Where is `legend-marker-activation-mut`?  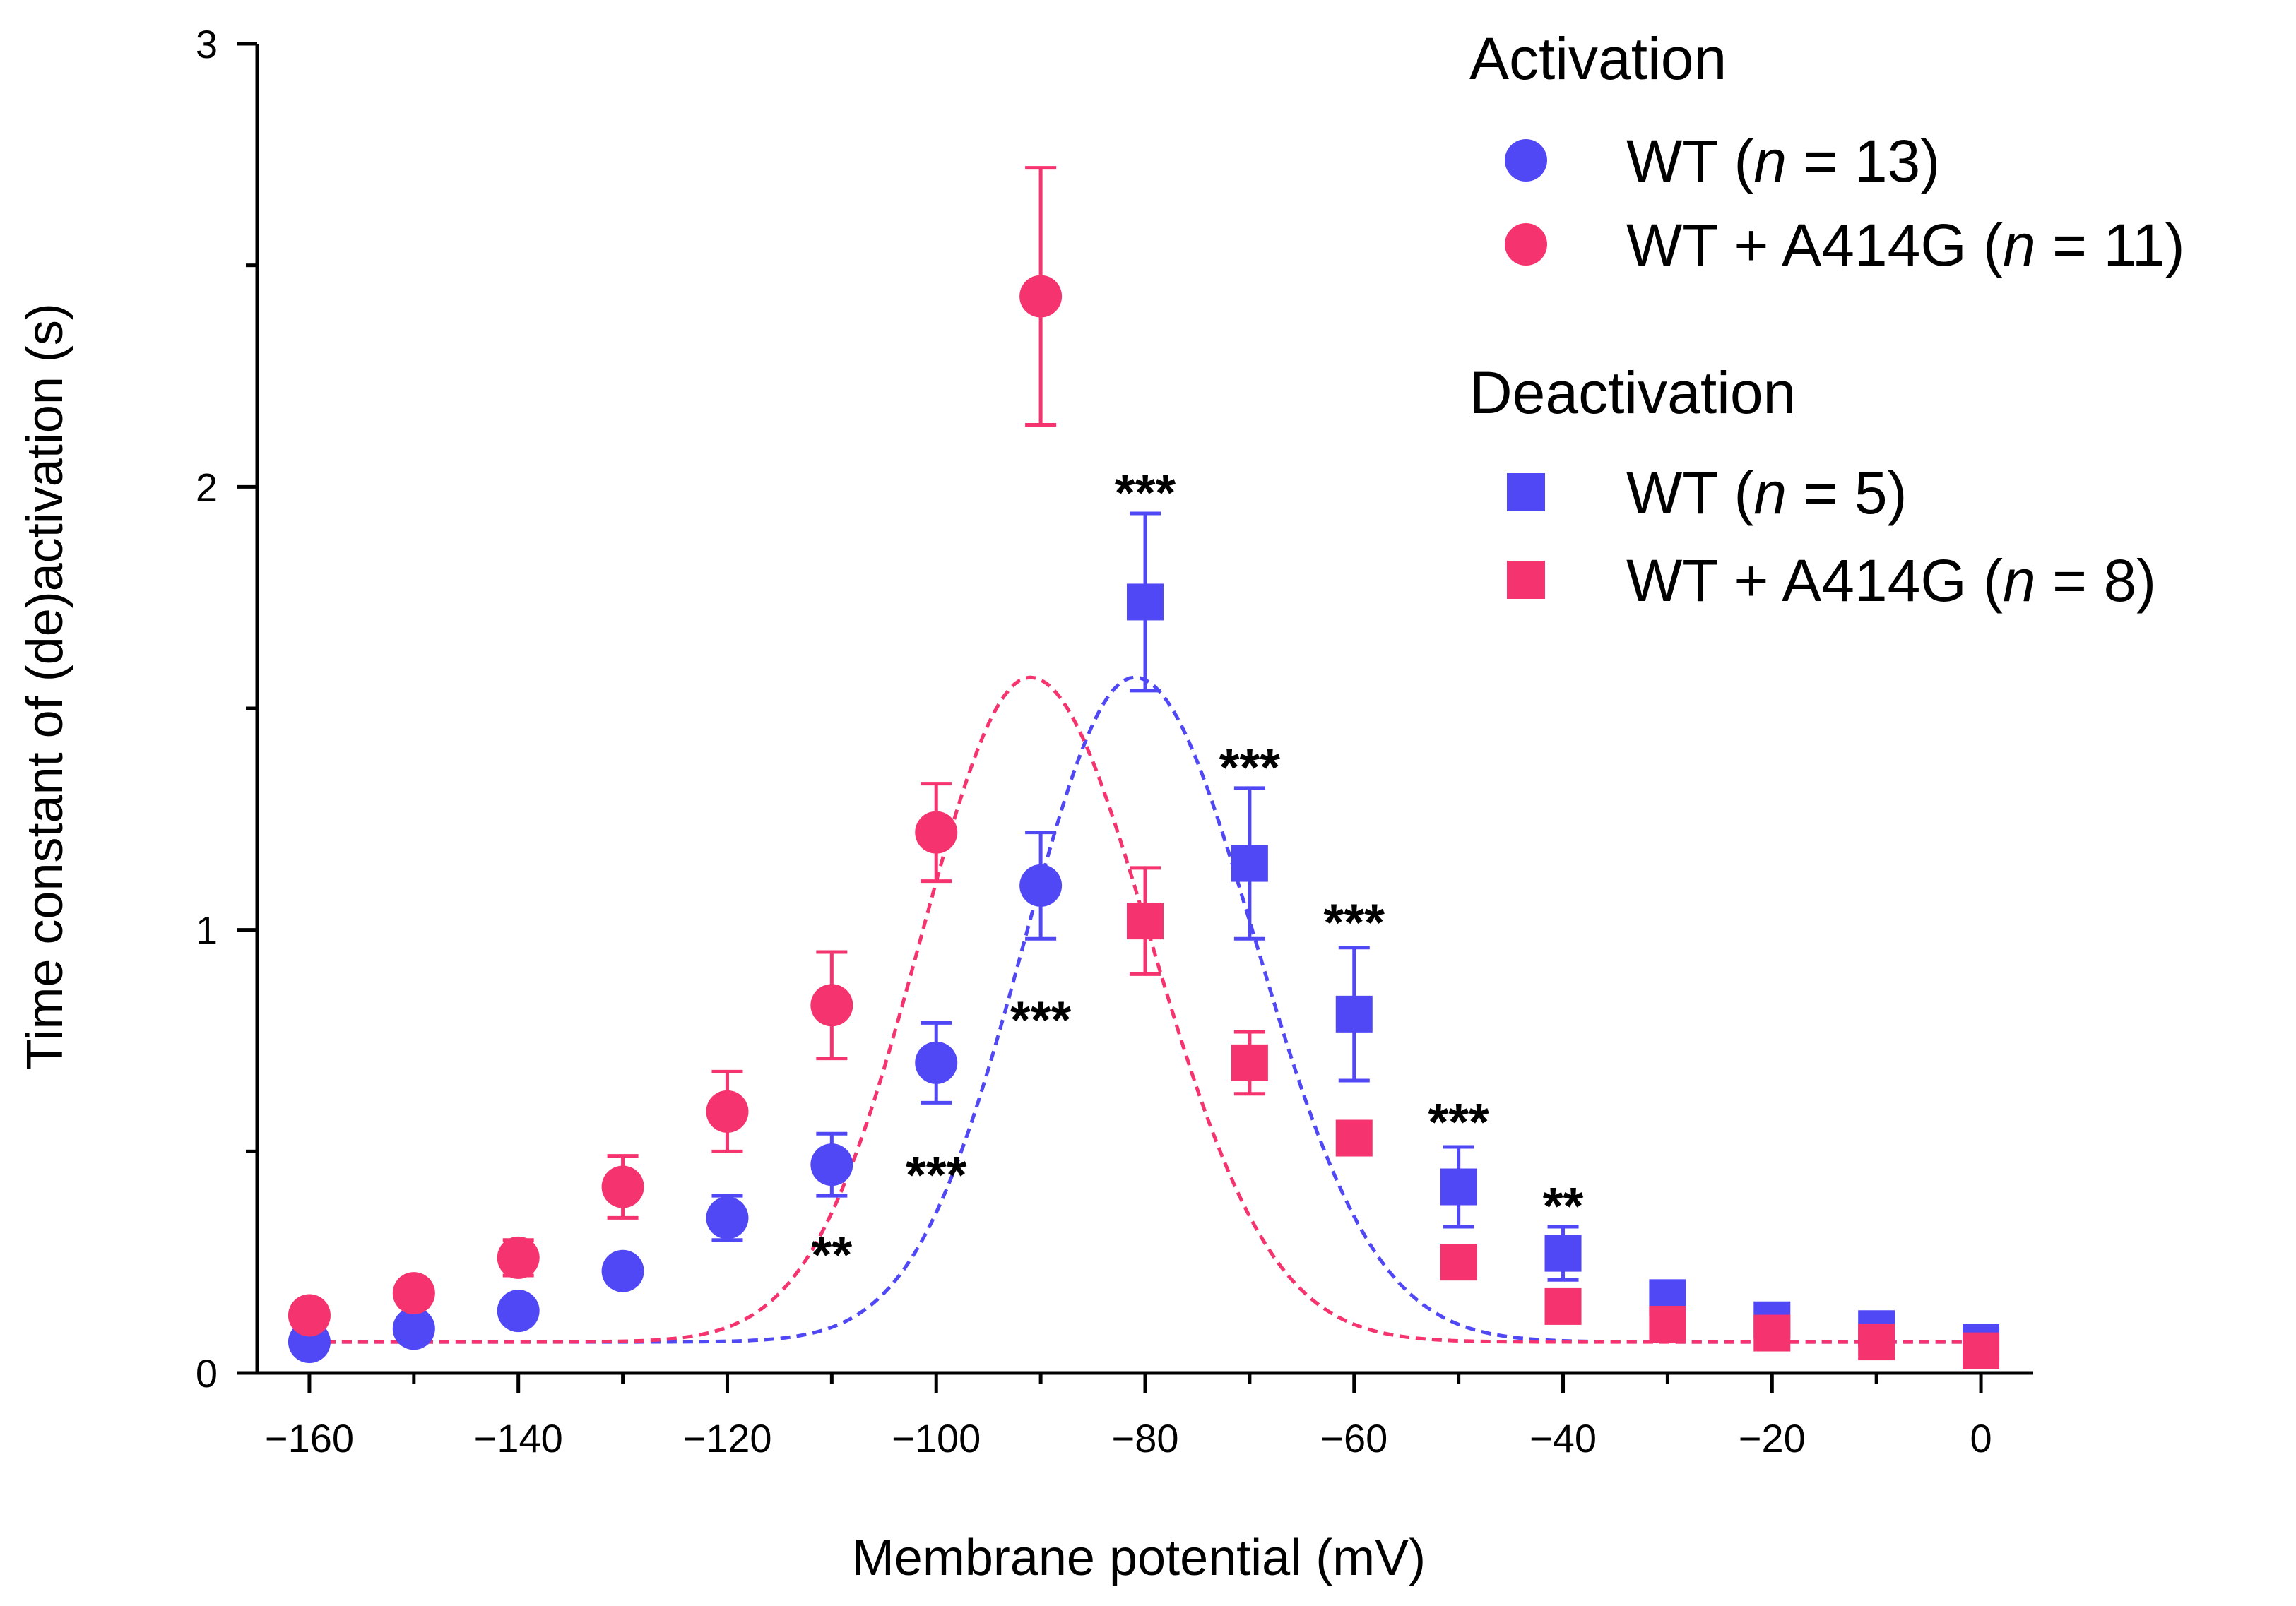
legend-marker-activation-mut is located at coordinates (1526, 245).